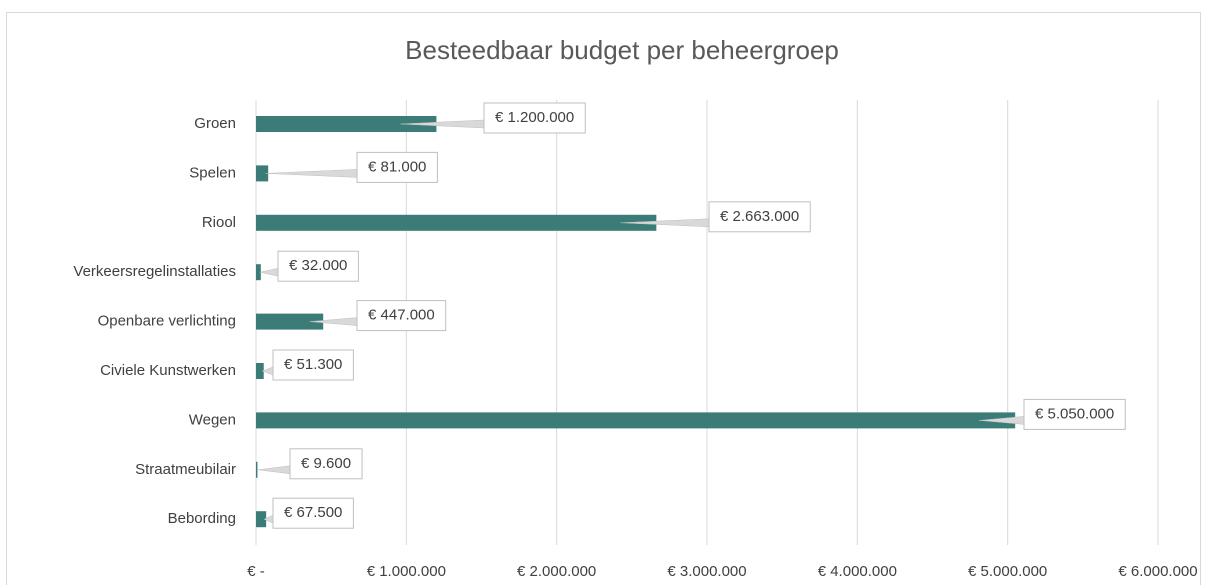  What do you see at coordinates (219, 222) in the screenshot?
I see `y-tick-label: Riool` at bounding box center [219, 222].